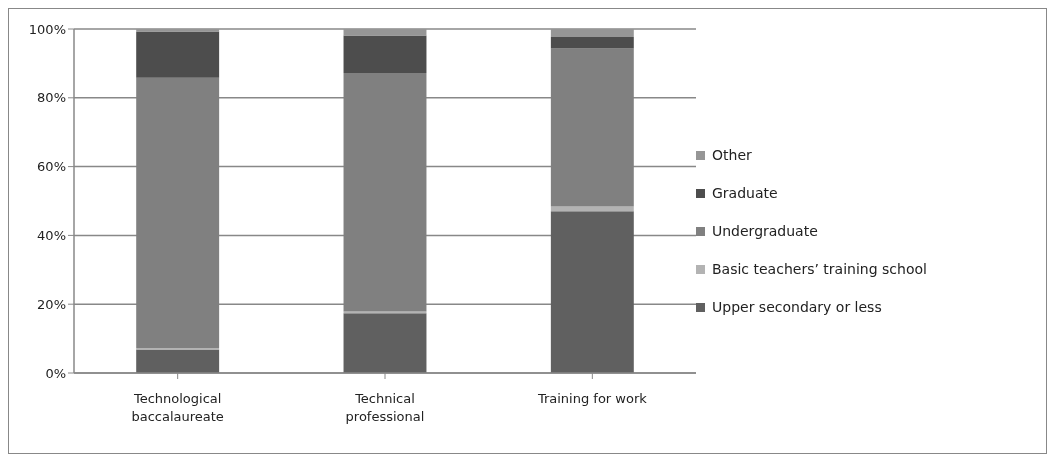 The image size is (1055, 462). What do you see at coordinates (745, 193) in the screenshot?
I see `legend-label: Graduate` at bounding box center [745, 193].